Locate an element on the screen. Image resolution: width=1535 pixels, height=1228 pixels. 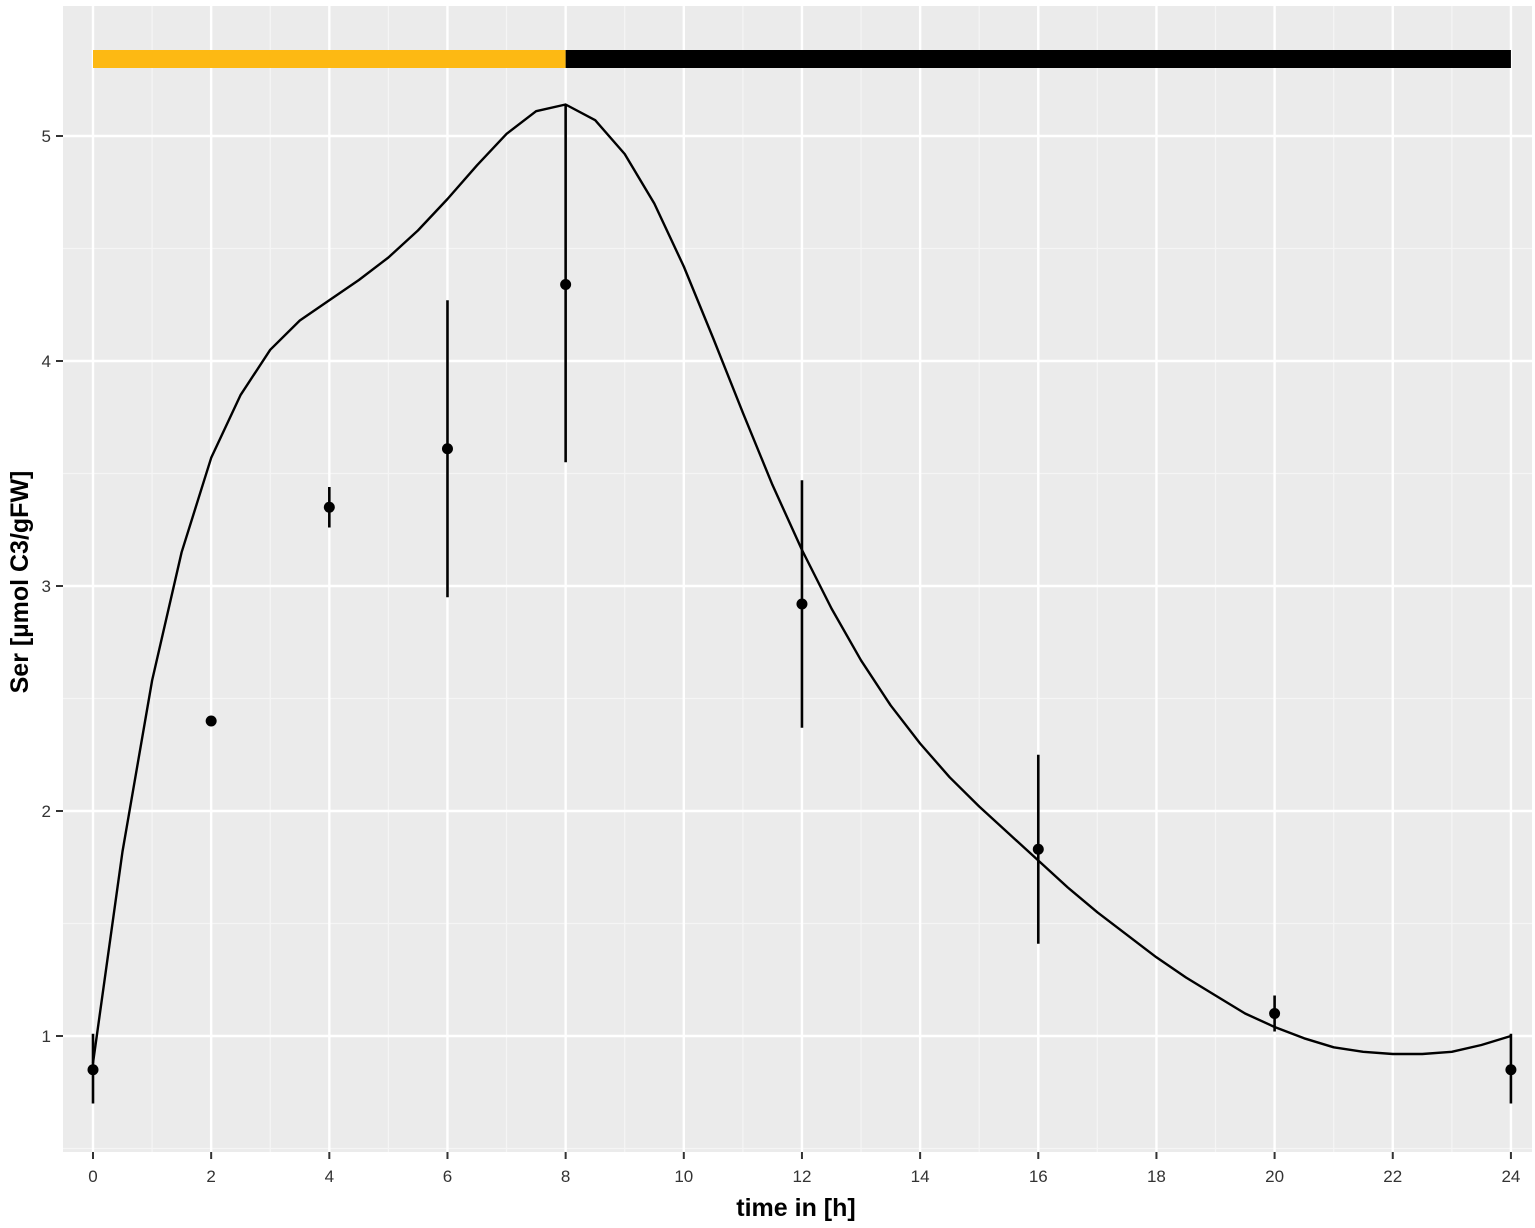
y-tick-label: 4 is located at coordinates (46, 361).